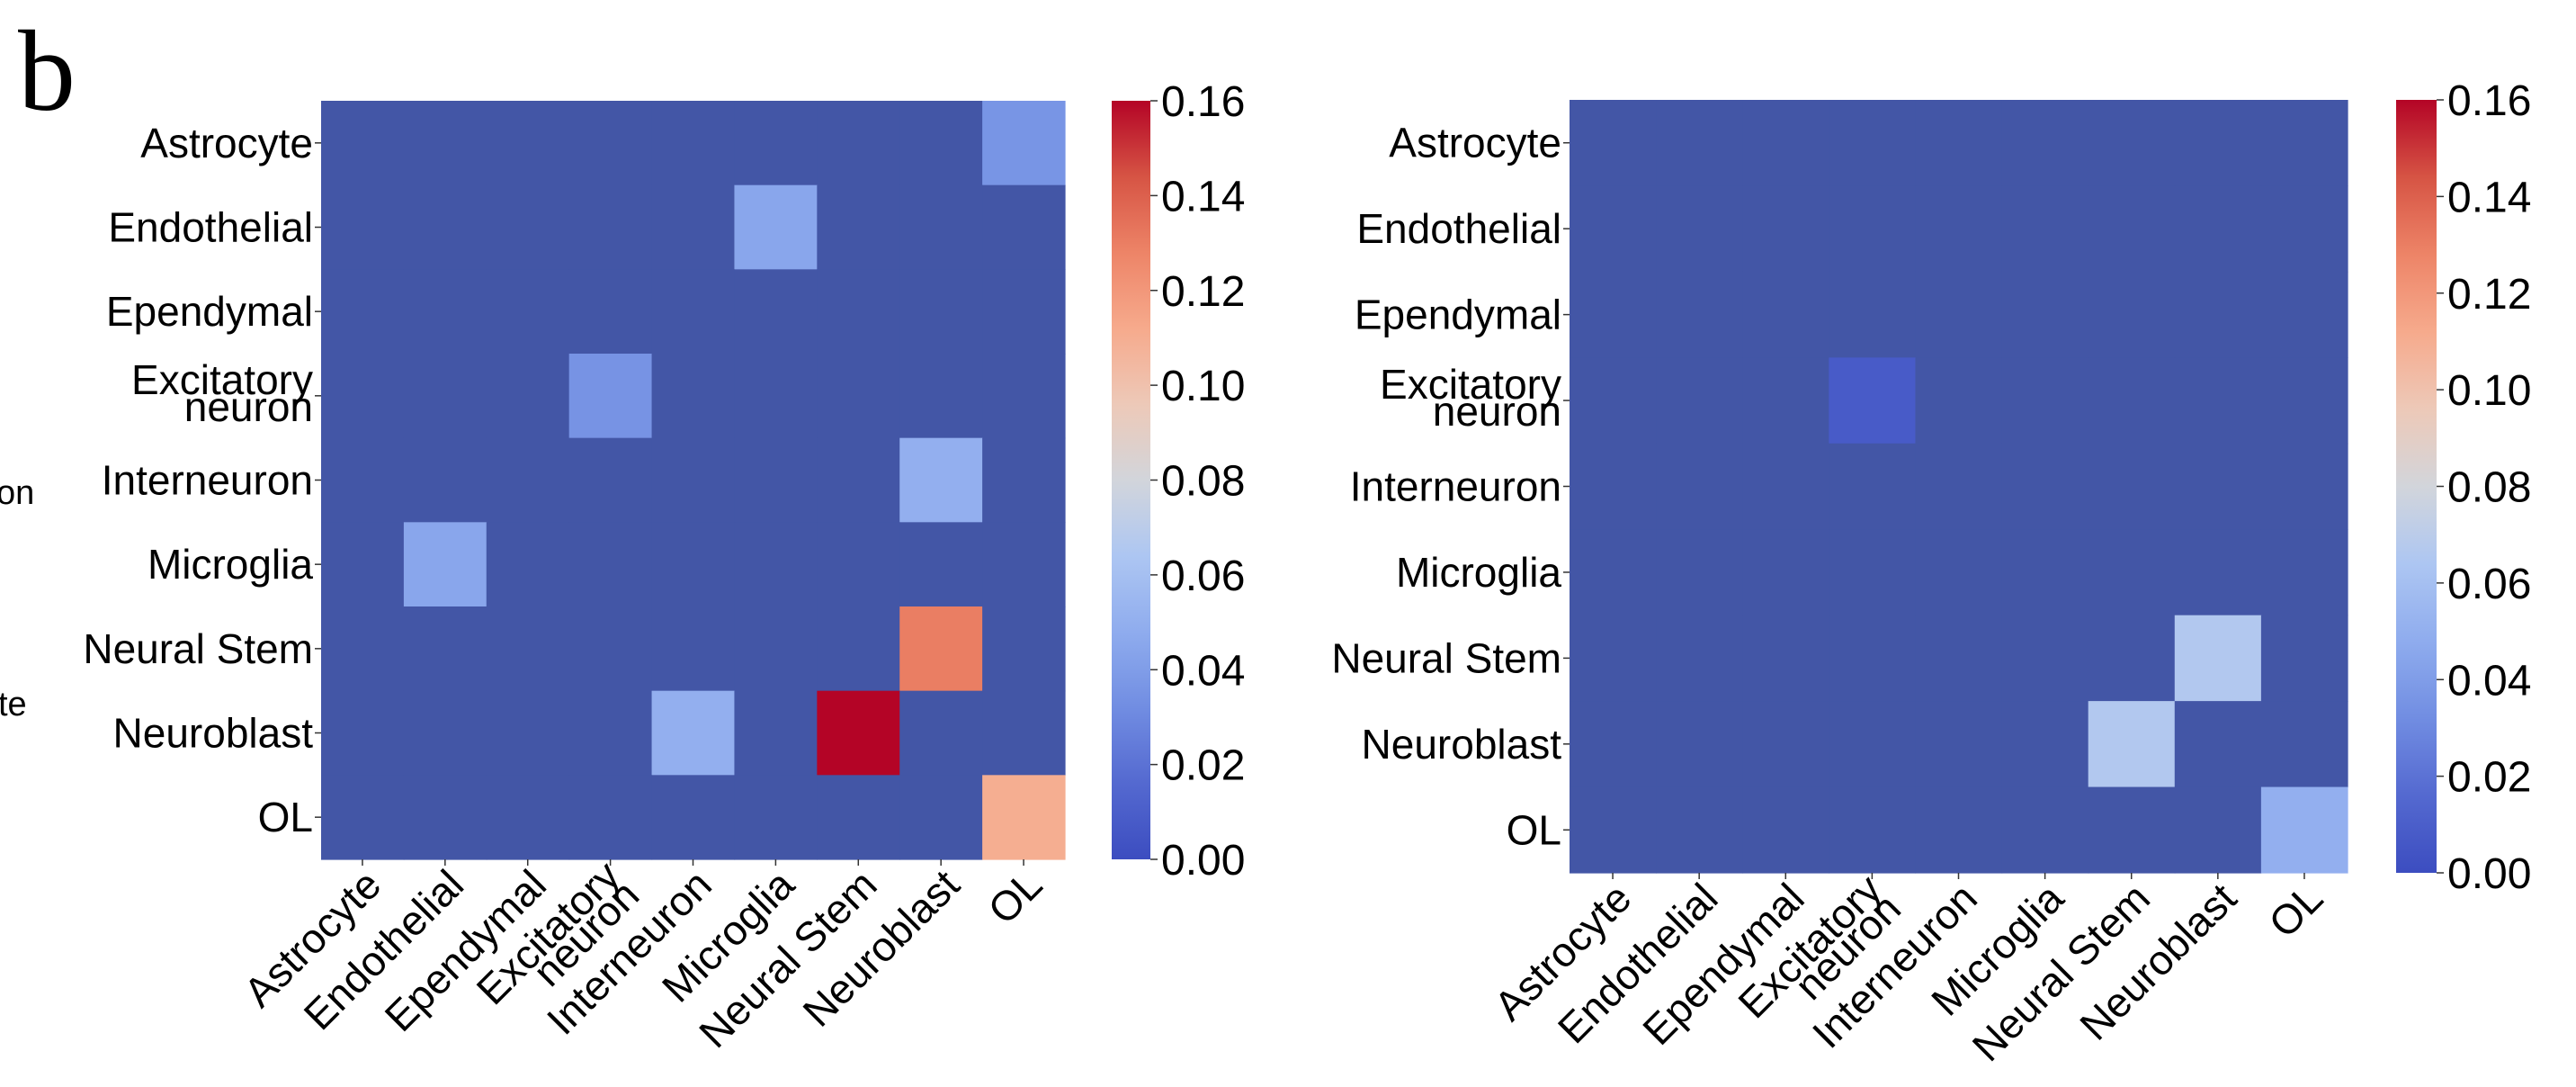 The height and width of the screenshot is (1087, 2576). I want to click on y-tick-label: OL, so click(1534, 829).